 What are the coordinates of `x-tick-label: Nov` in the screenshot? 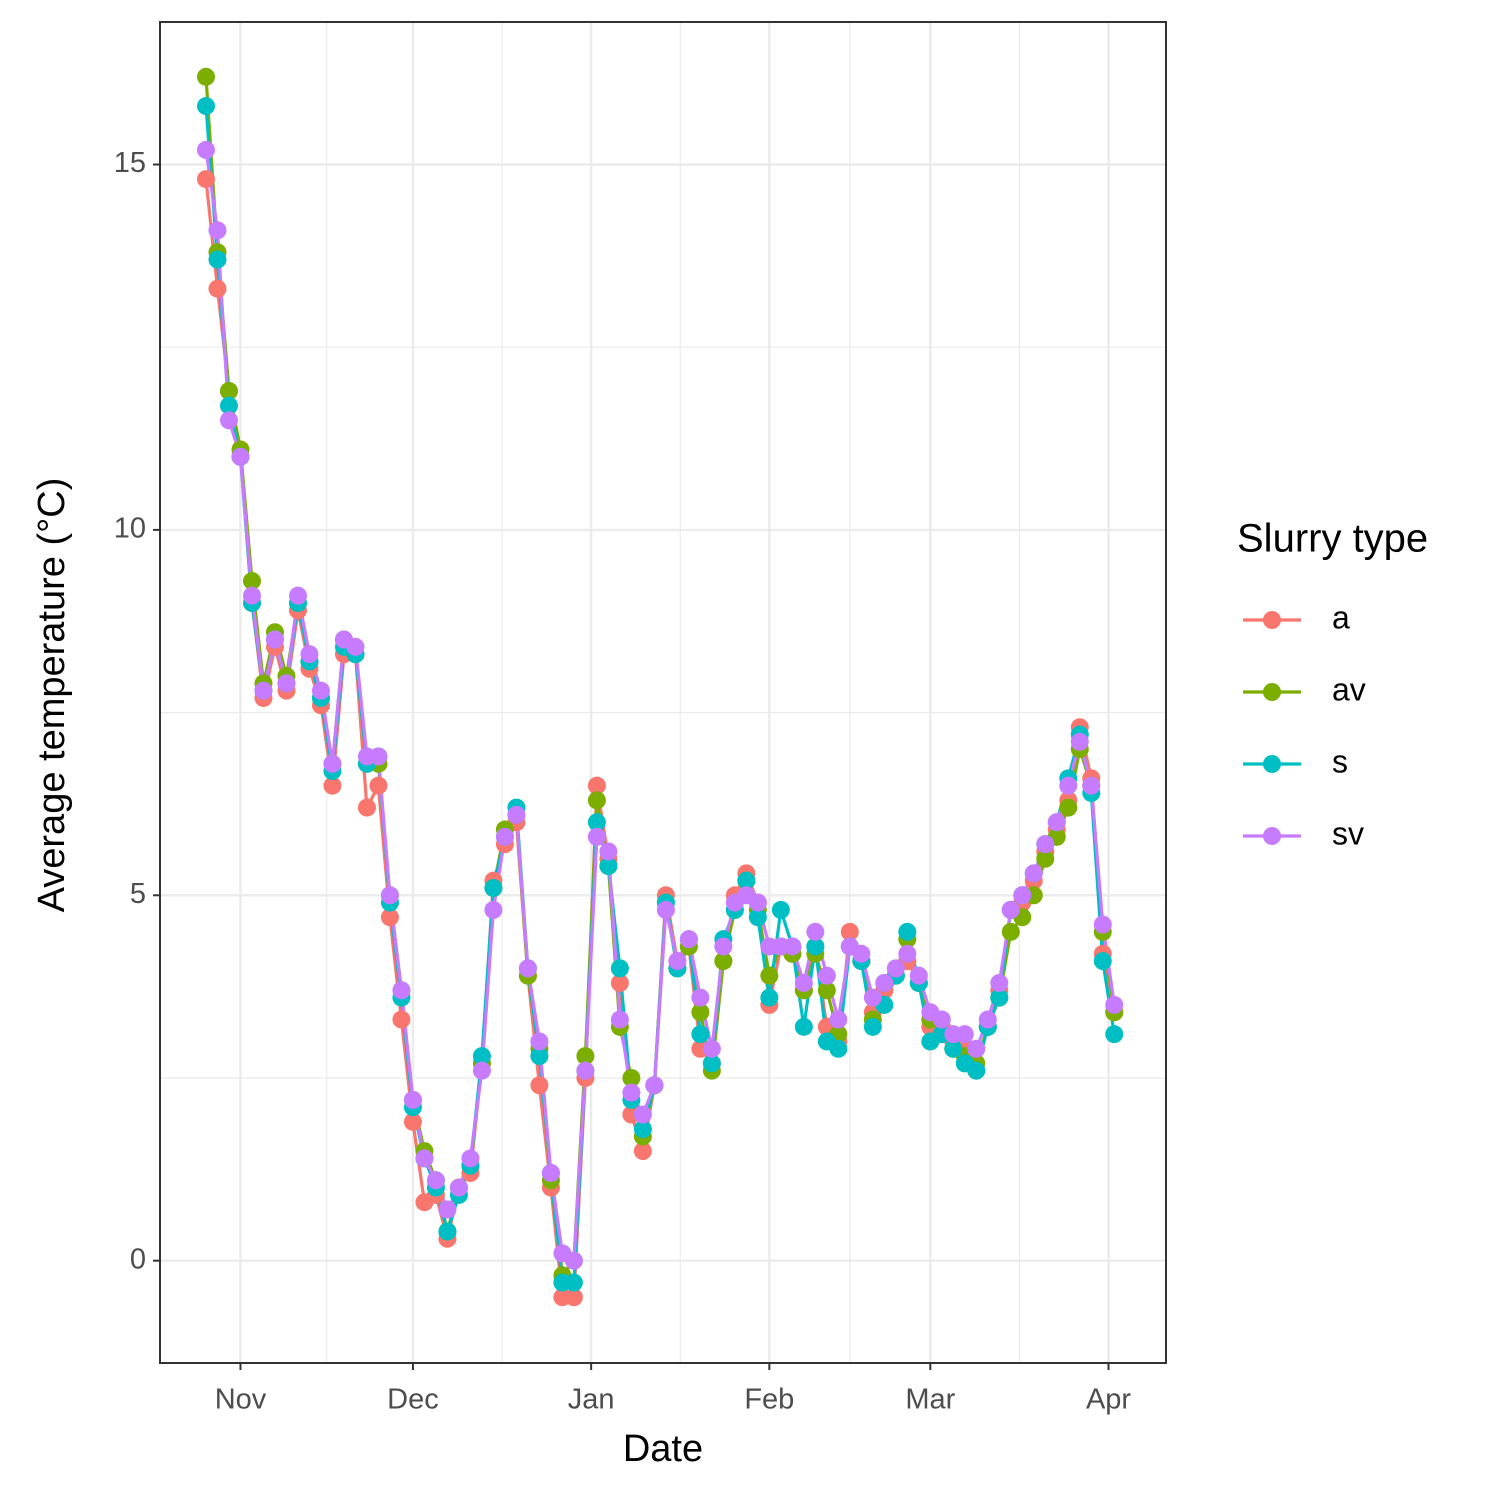 It's located at (241, 1400).